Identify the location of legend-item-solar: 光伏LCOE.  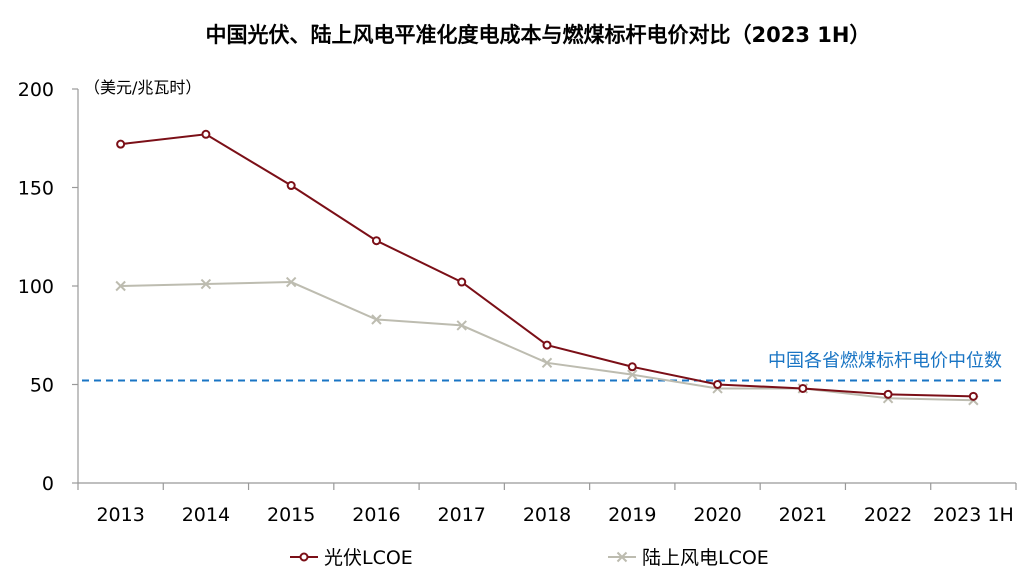
(351, 558).